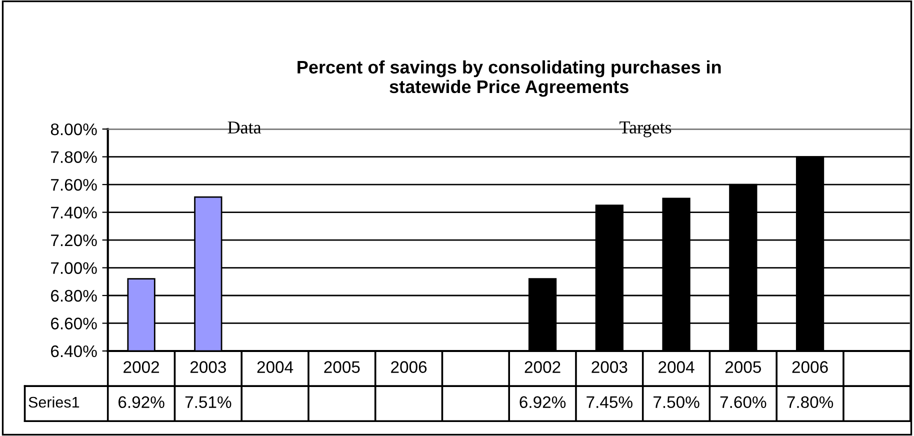  I want to click on data-label: 7.50%, so click(677, 402).